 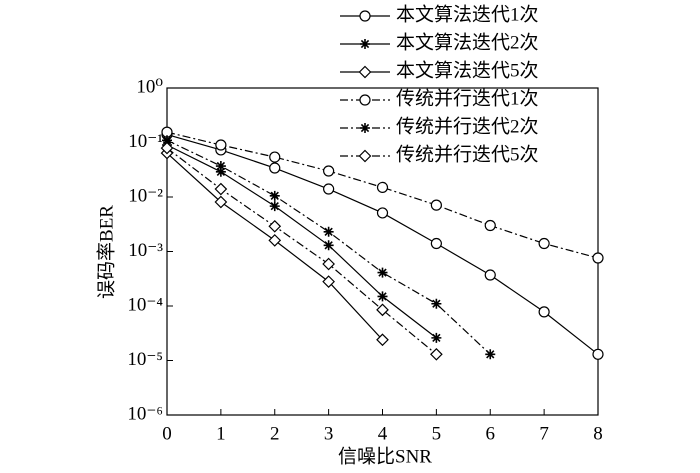 I want to click on x-tick-label: 4, so click(x=383, y=433).